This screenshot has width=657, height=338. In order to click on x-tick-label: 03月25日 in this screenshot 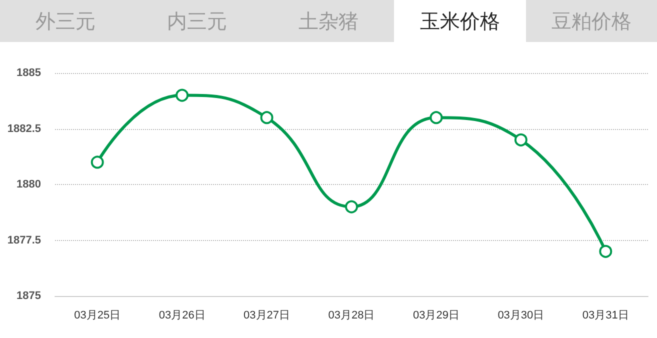, I will do `click(97, 316)`.